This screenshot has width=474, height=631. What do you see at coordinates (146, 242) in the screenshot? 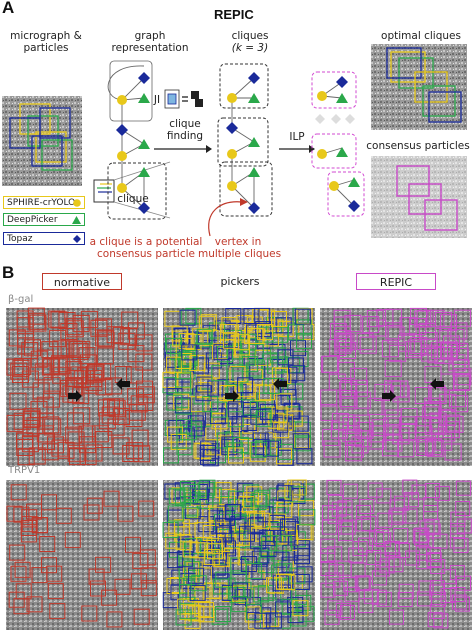
I see `note-clique-1: a clique is a potential` at bounding box center [146, 242].